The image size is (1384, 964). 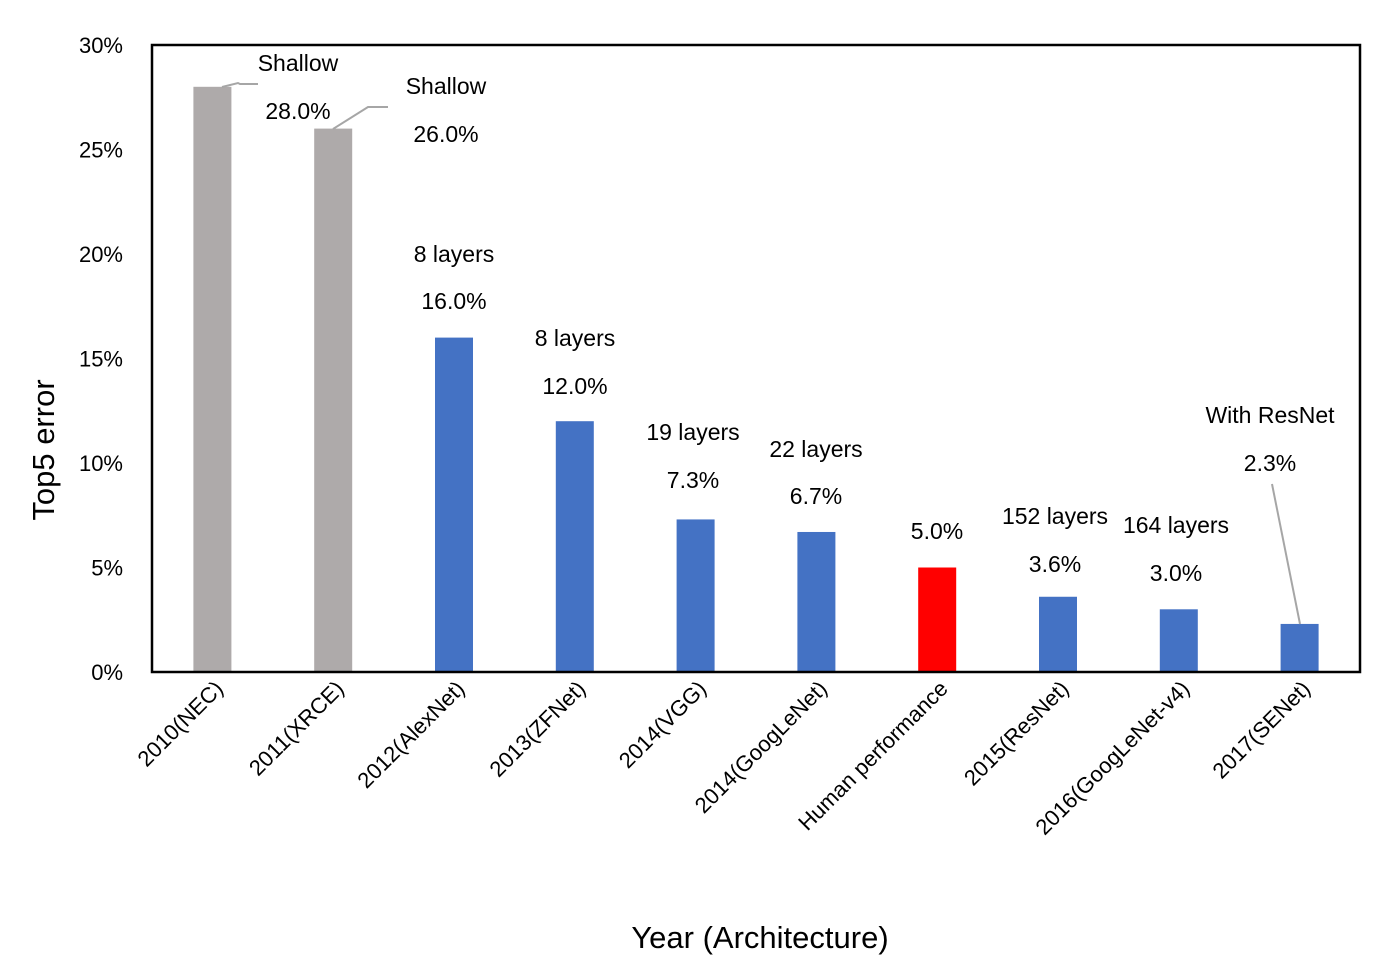 I want to click on annotation-label: 19 layers, so click(x=692, y=432).